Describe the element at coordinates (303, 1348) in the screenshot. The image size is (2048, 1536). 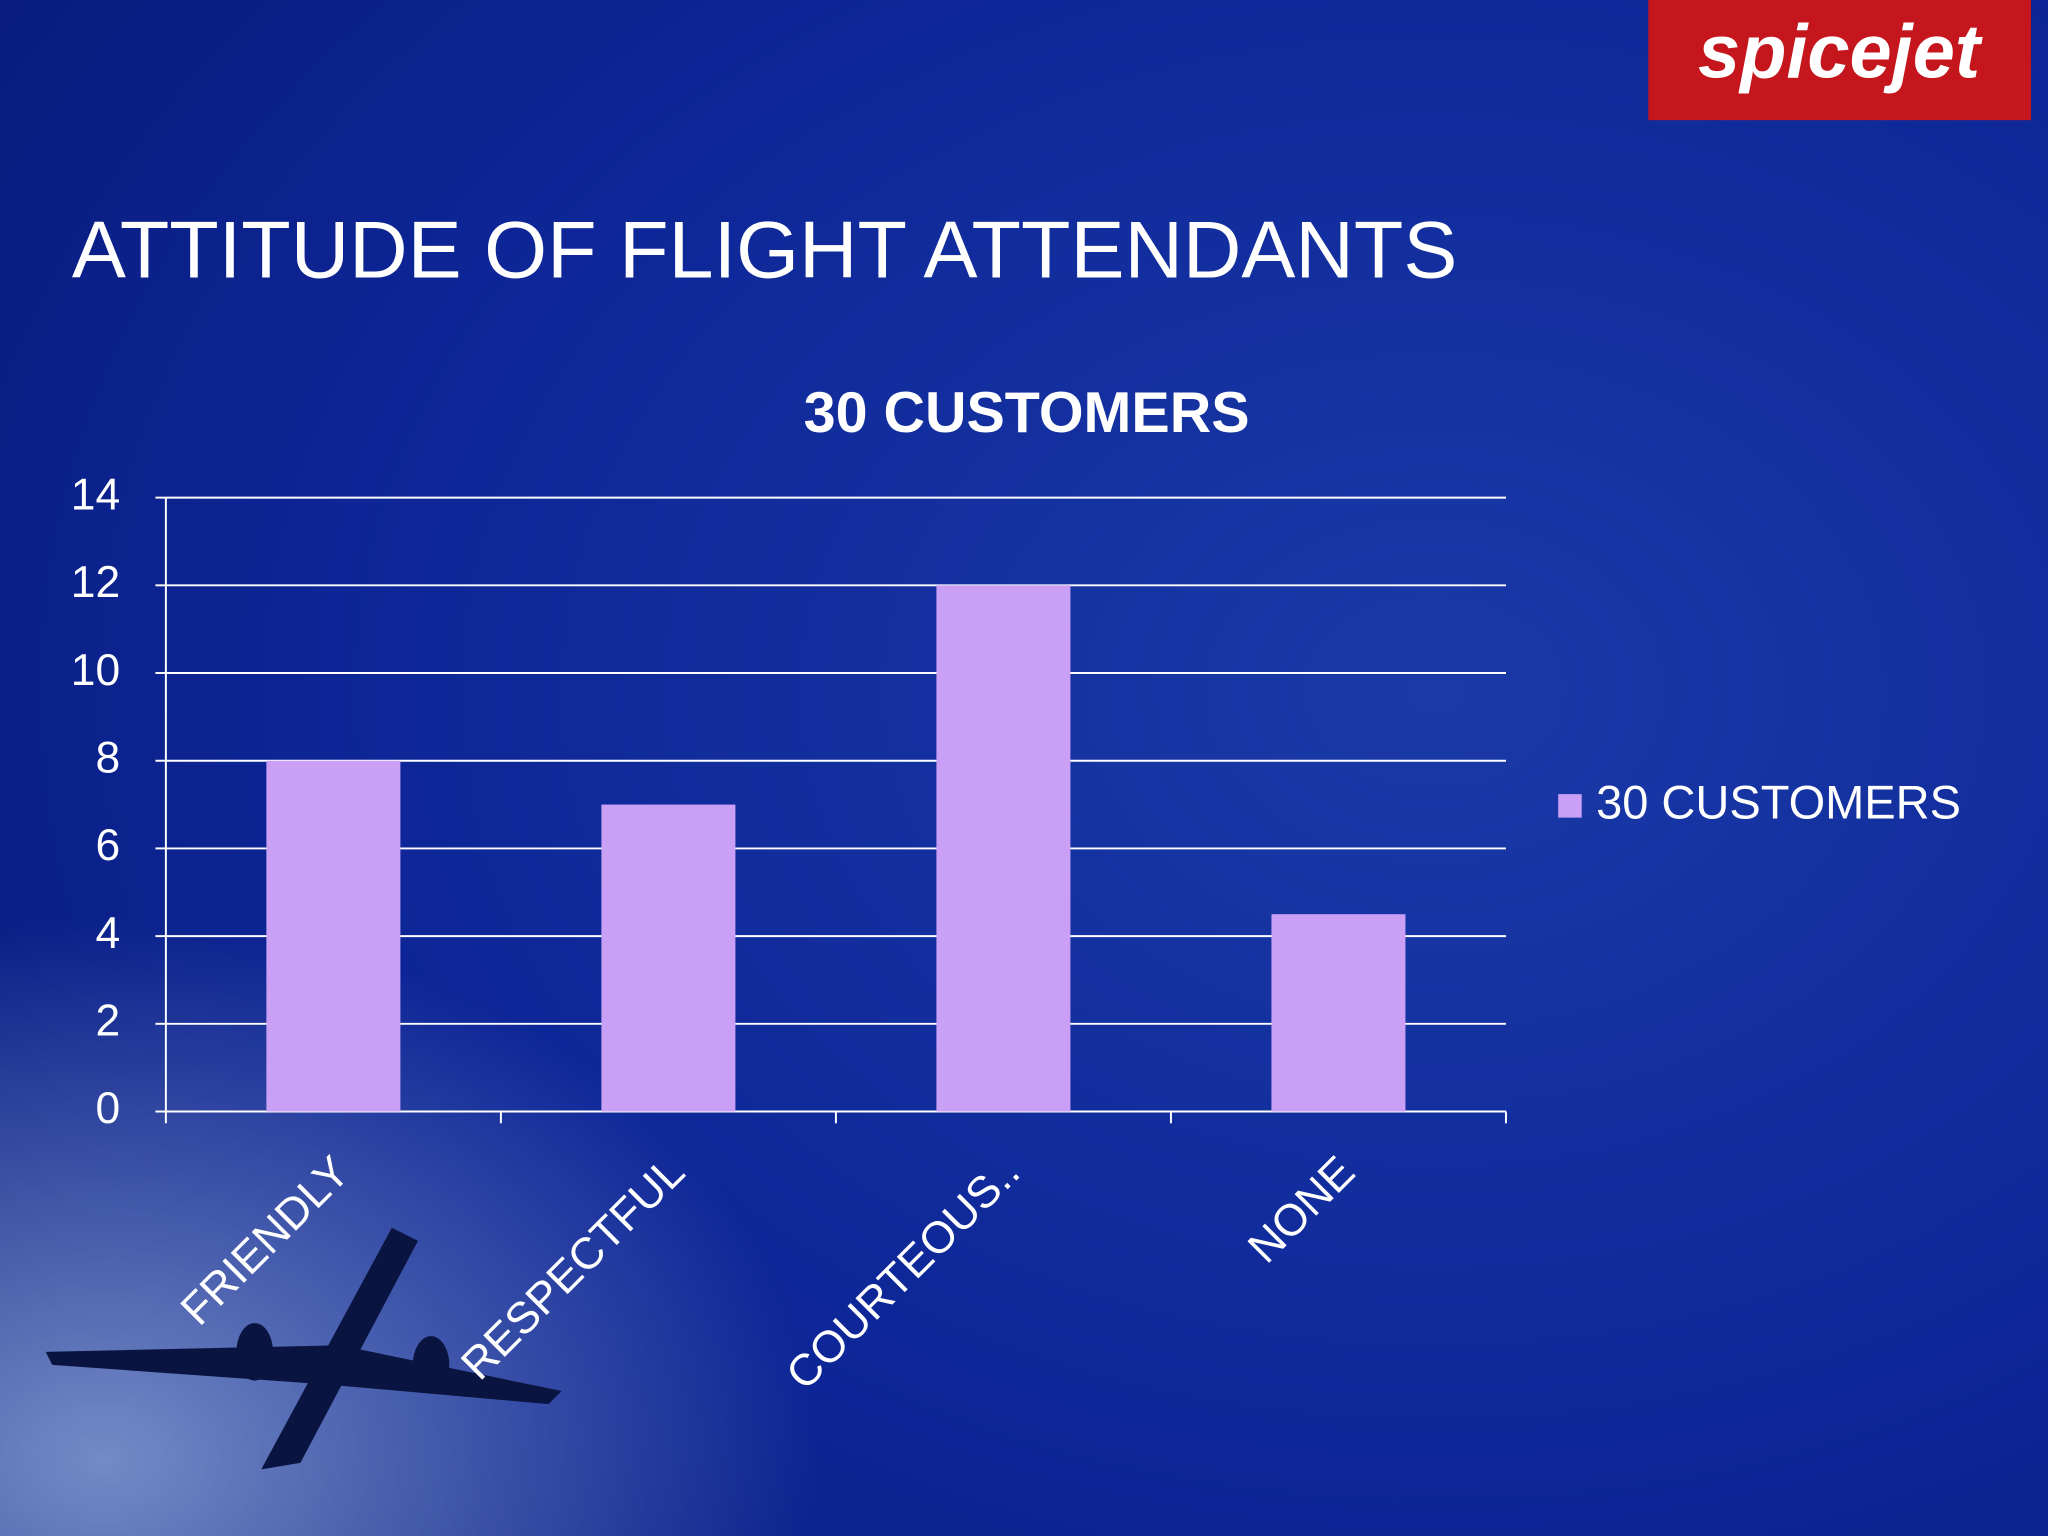
I see `airplane` at that location.